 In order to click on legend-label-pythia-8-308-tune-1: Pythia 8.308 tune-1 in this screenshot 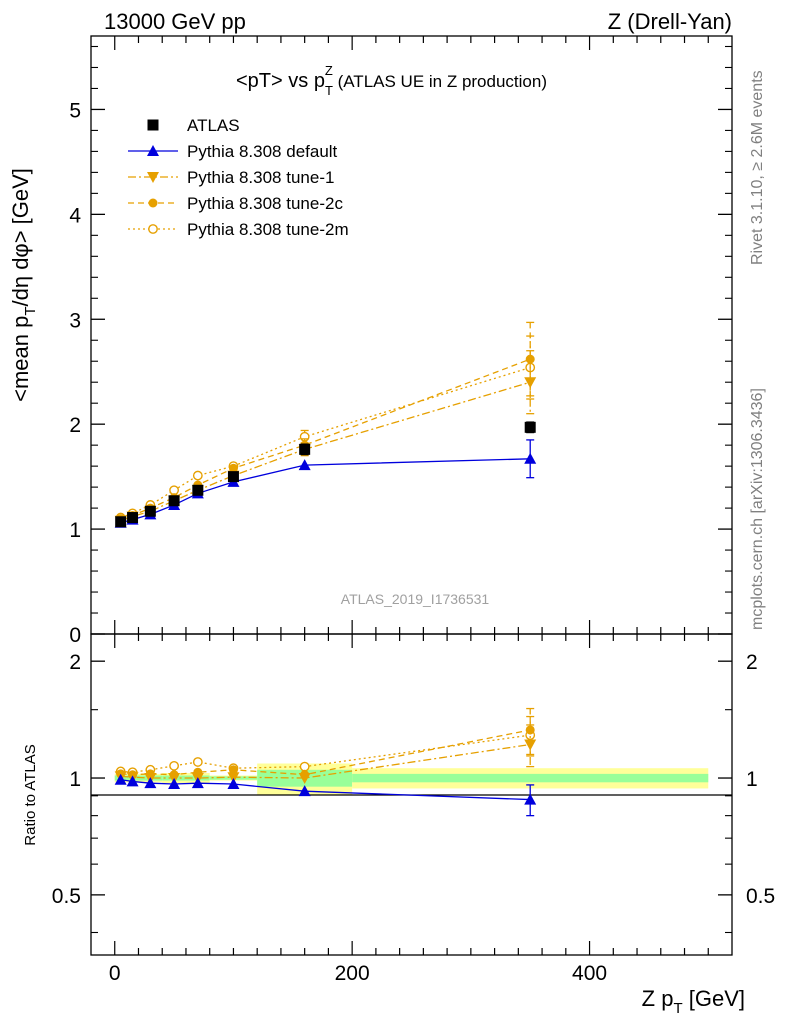, I will do `click(260, 177)`.